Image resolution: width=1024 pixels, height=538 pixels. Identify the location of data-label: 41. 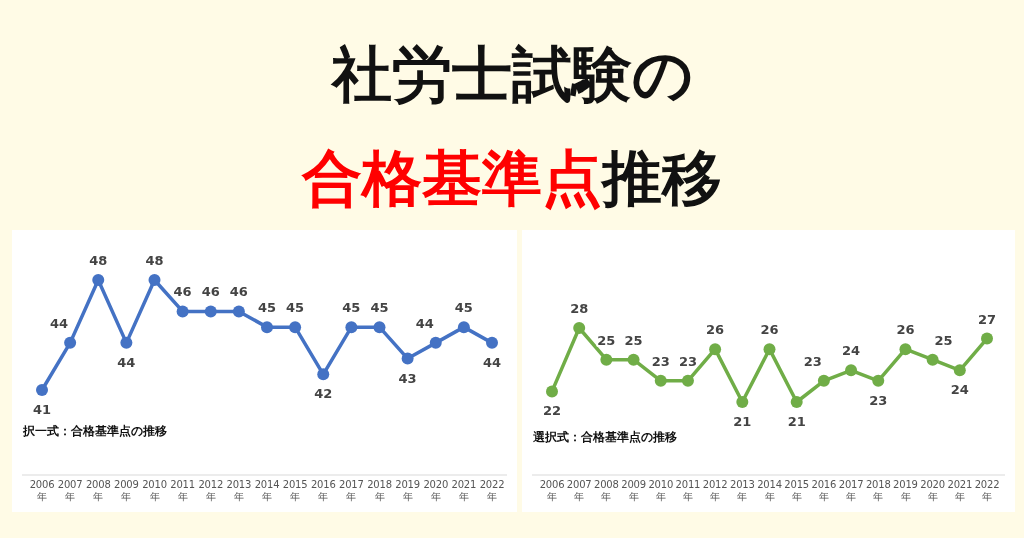
(42, 409).